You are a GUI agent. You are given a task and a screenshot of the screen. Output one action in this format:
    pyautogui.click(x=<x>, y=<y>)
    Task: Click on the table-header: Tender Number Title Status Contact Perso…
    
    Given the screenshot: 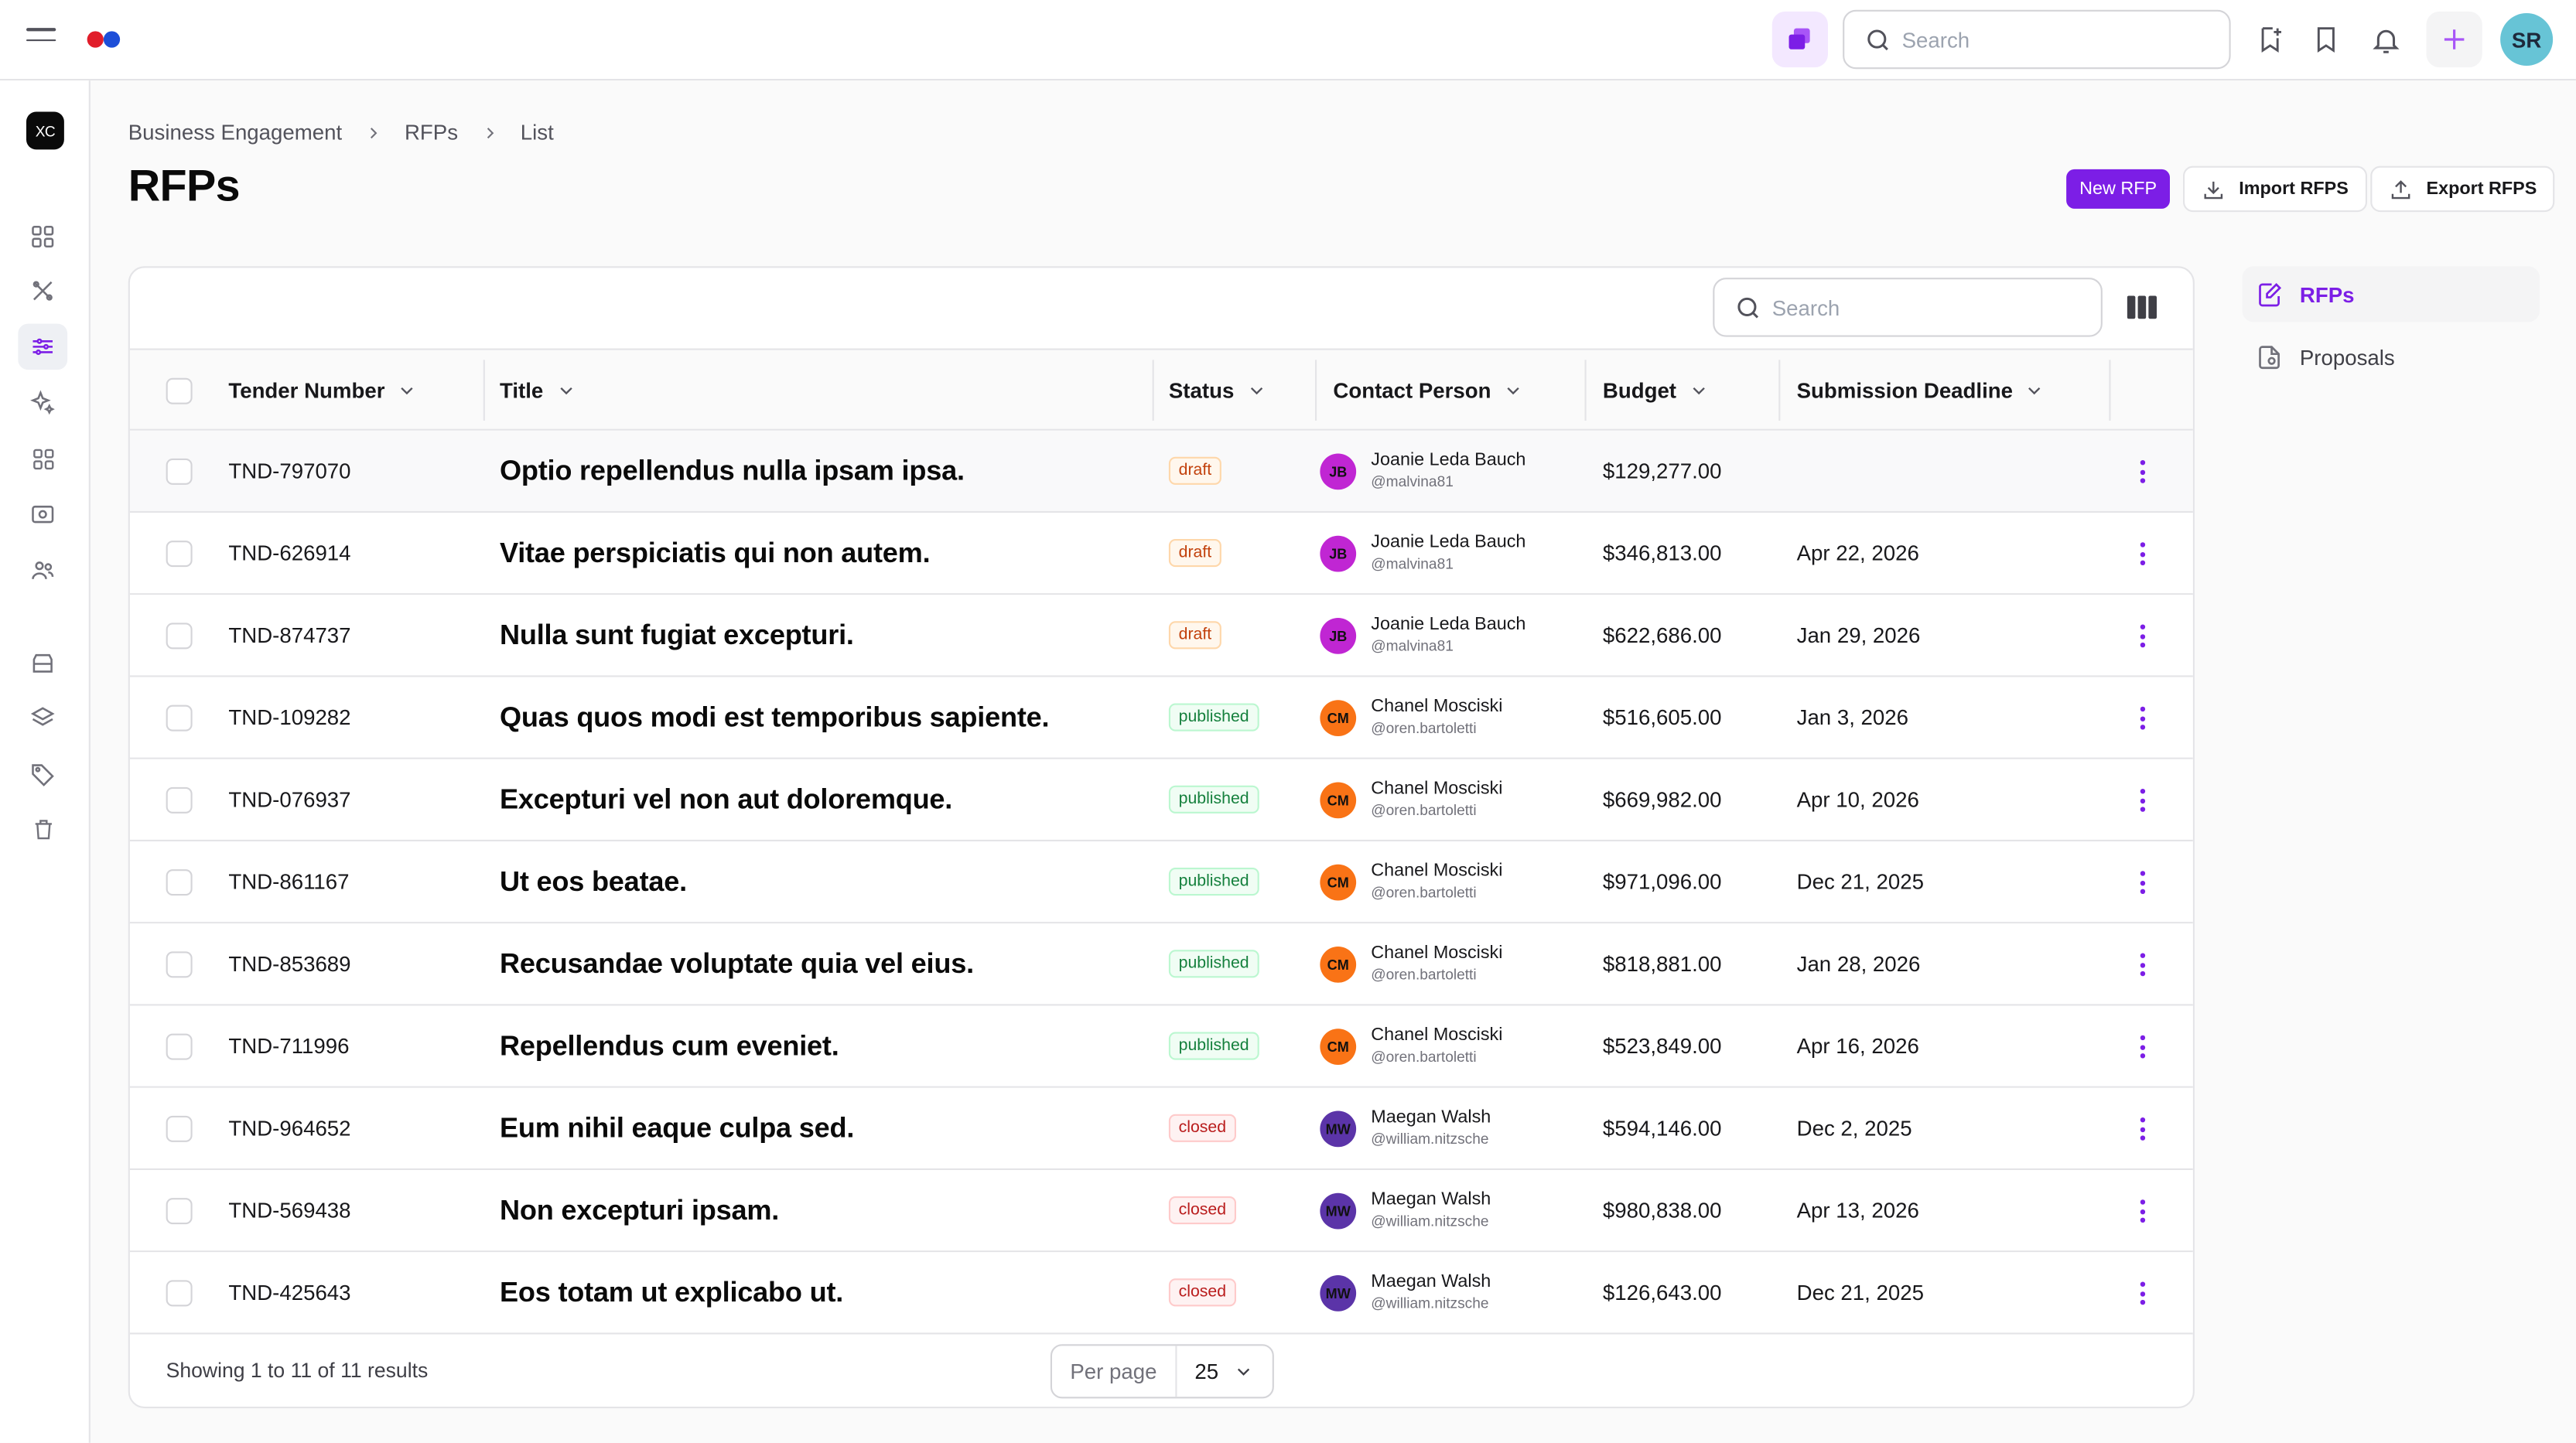 What is the action you would take?
    pyautogui.click(x=1161, y=389)
    